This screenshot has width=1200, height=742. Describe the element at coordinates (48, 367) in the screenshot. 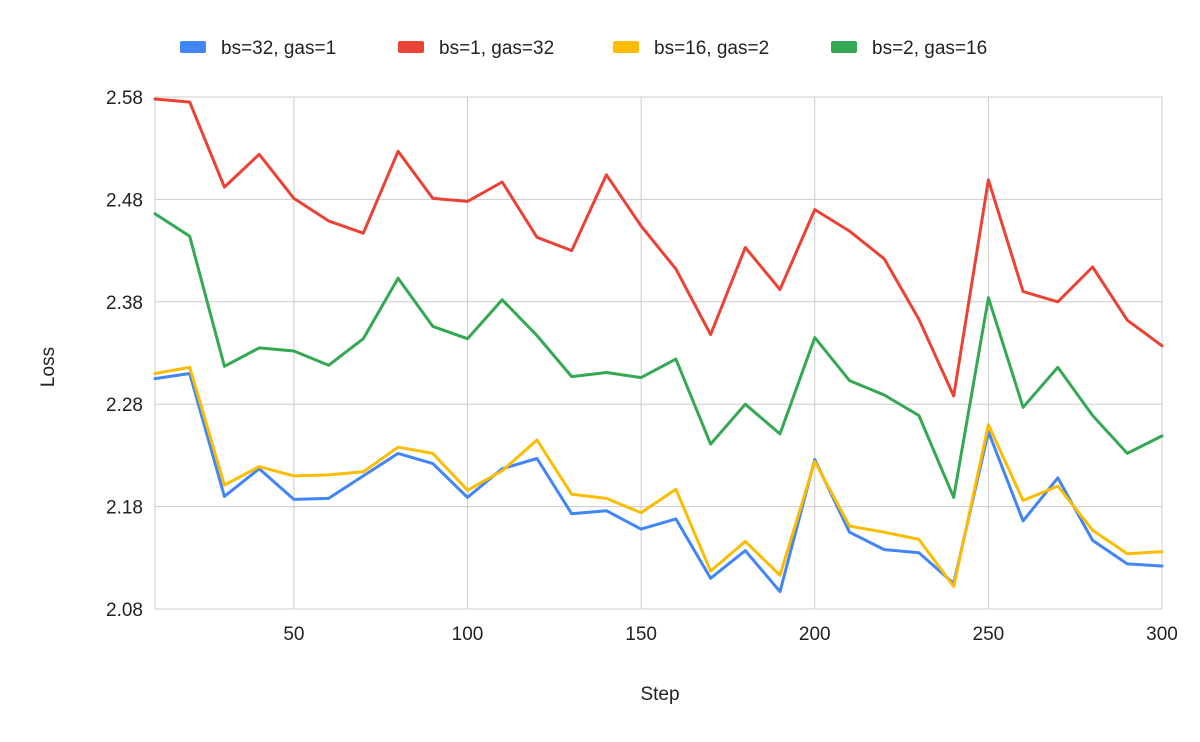

I see `y-axis-title: Loss` at that location.